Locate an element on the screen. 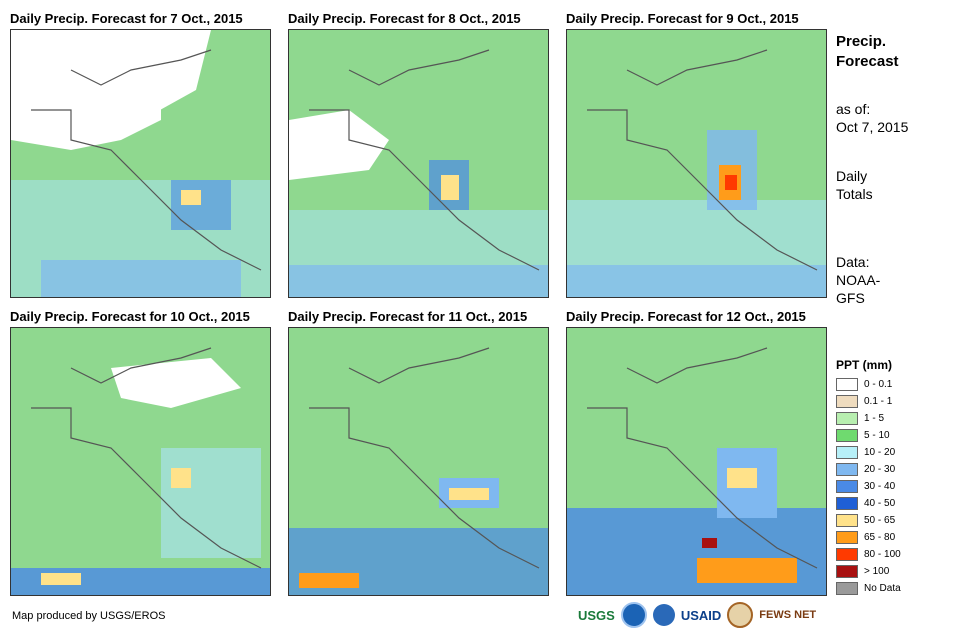 The height and width of the screenshot is (635, 970). seal-logo-icon is located at coordinates (663, 615).